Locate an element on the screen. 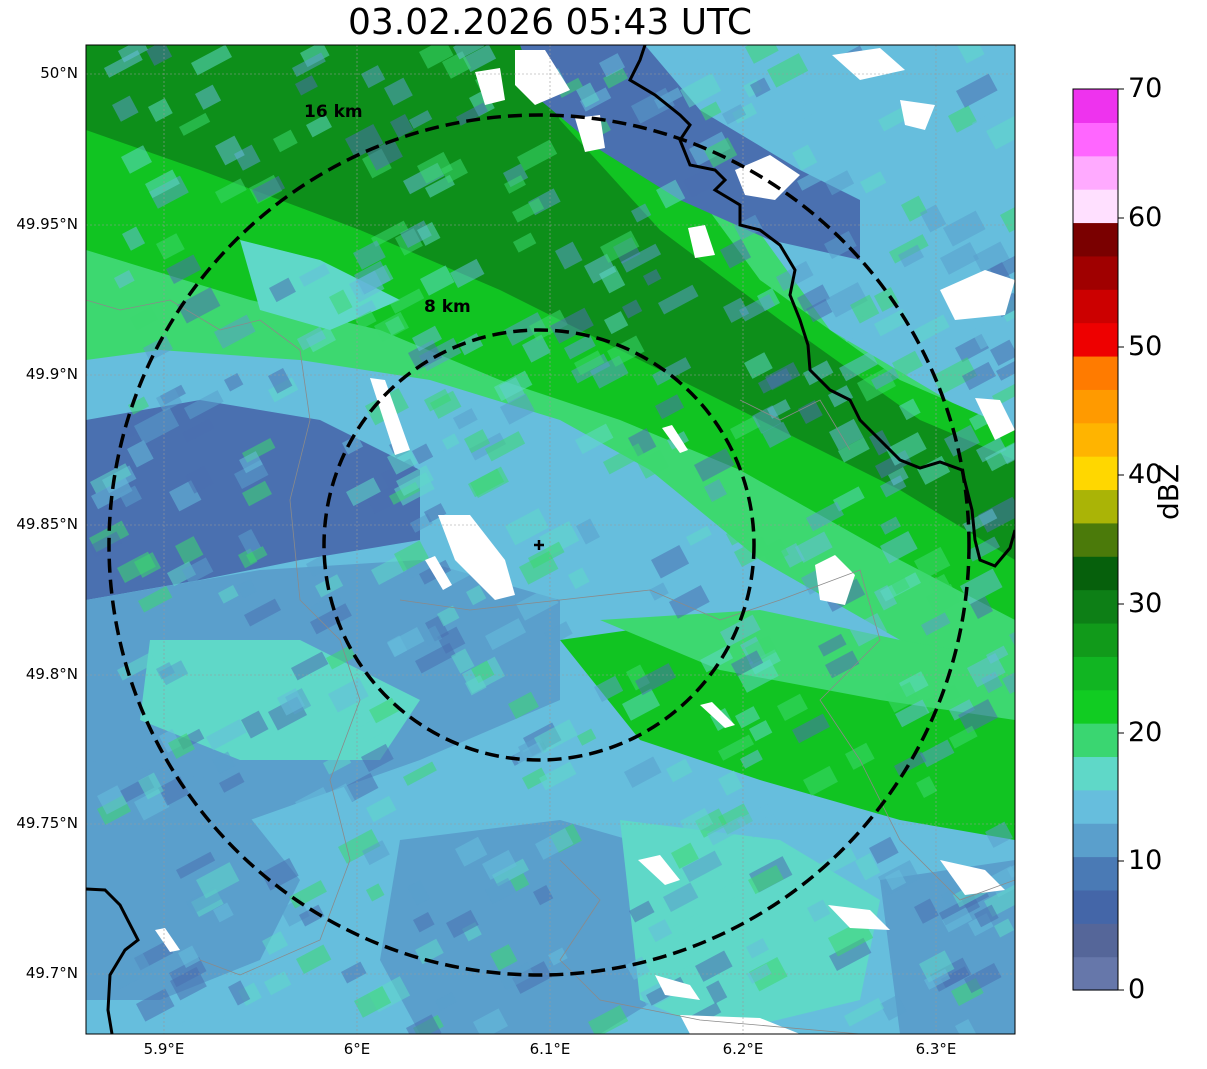  lat-tick: 49.85°N is located at coordinates (47, 524).